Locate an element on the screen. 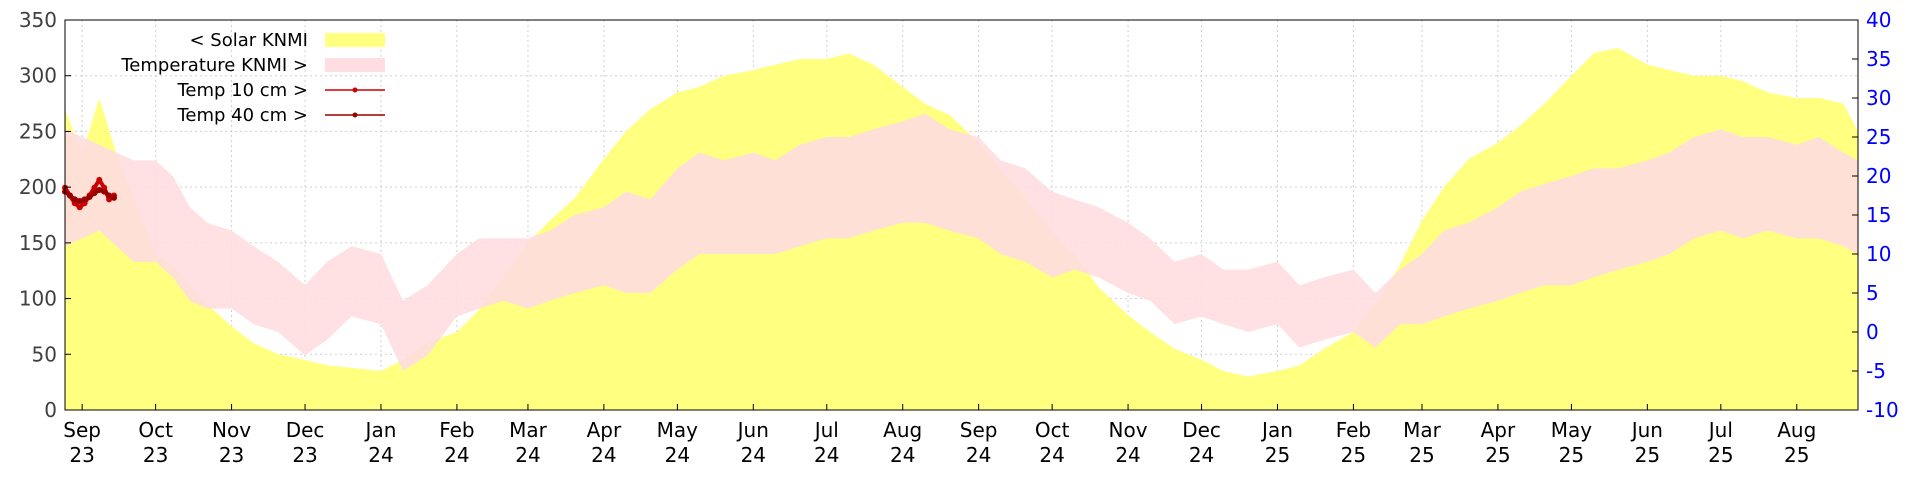 This screenshot has height=484, width=1920. legend-label: Temp 40 cm > is located at coordinates (242, 115).